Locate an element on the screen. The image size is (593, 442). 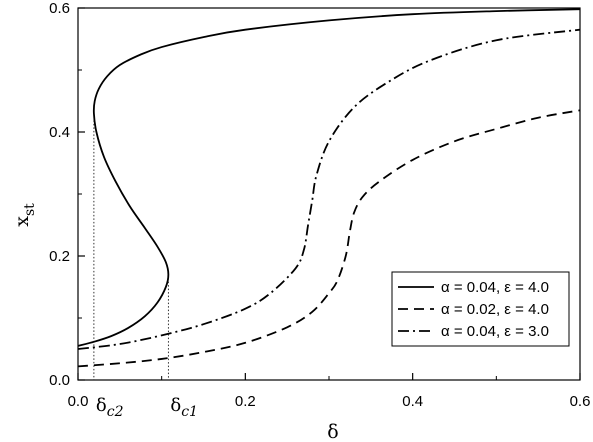
x-axis-label: δ is located at coordinates (332, 431).